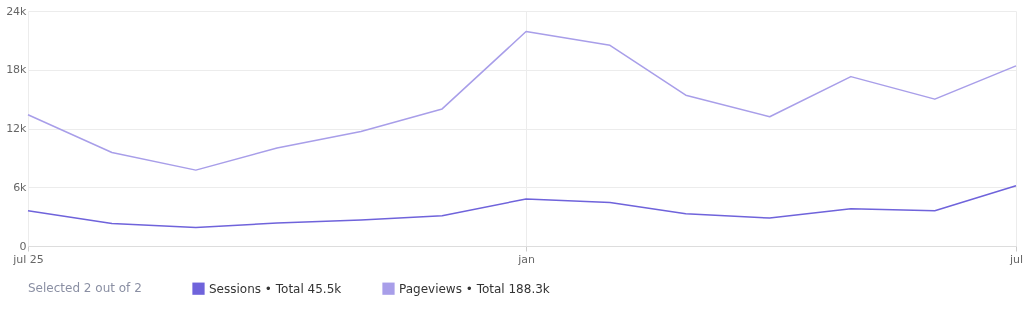 This screenshot has height=309, width=1033. What do you see at coordinates (522, 207) in the screenshot?
I see `line-series` at bounding box center [522, 207].